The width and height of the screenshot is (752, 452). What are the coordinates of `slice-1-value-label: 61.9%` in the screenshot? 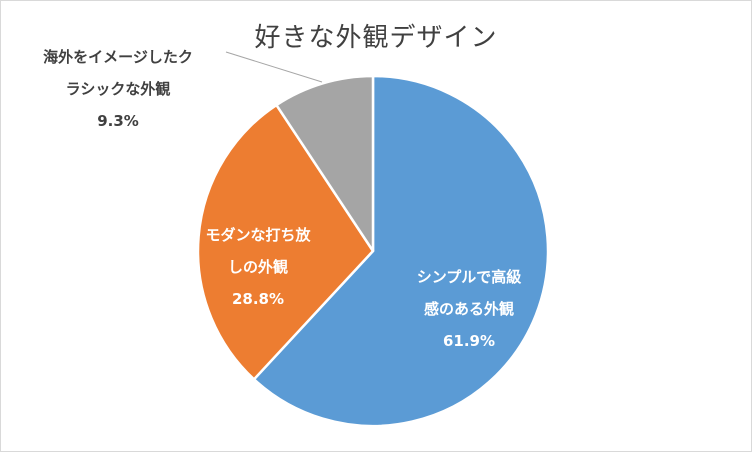 It's located at (469, 341).